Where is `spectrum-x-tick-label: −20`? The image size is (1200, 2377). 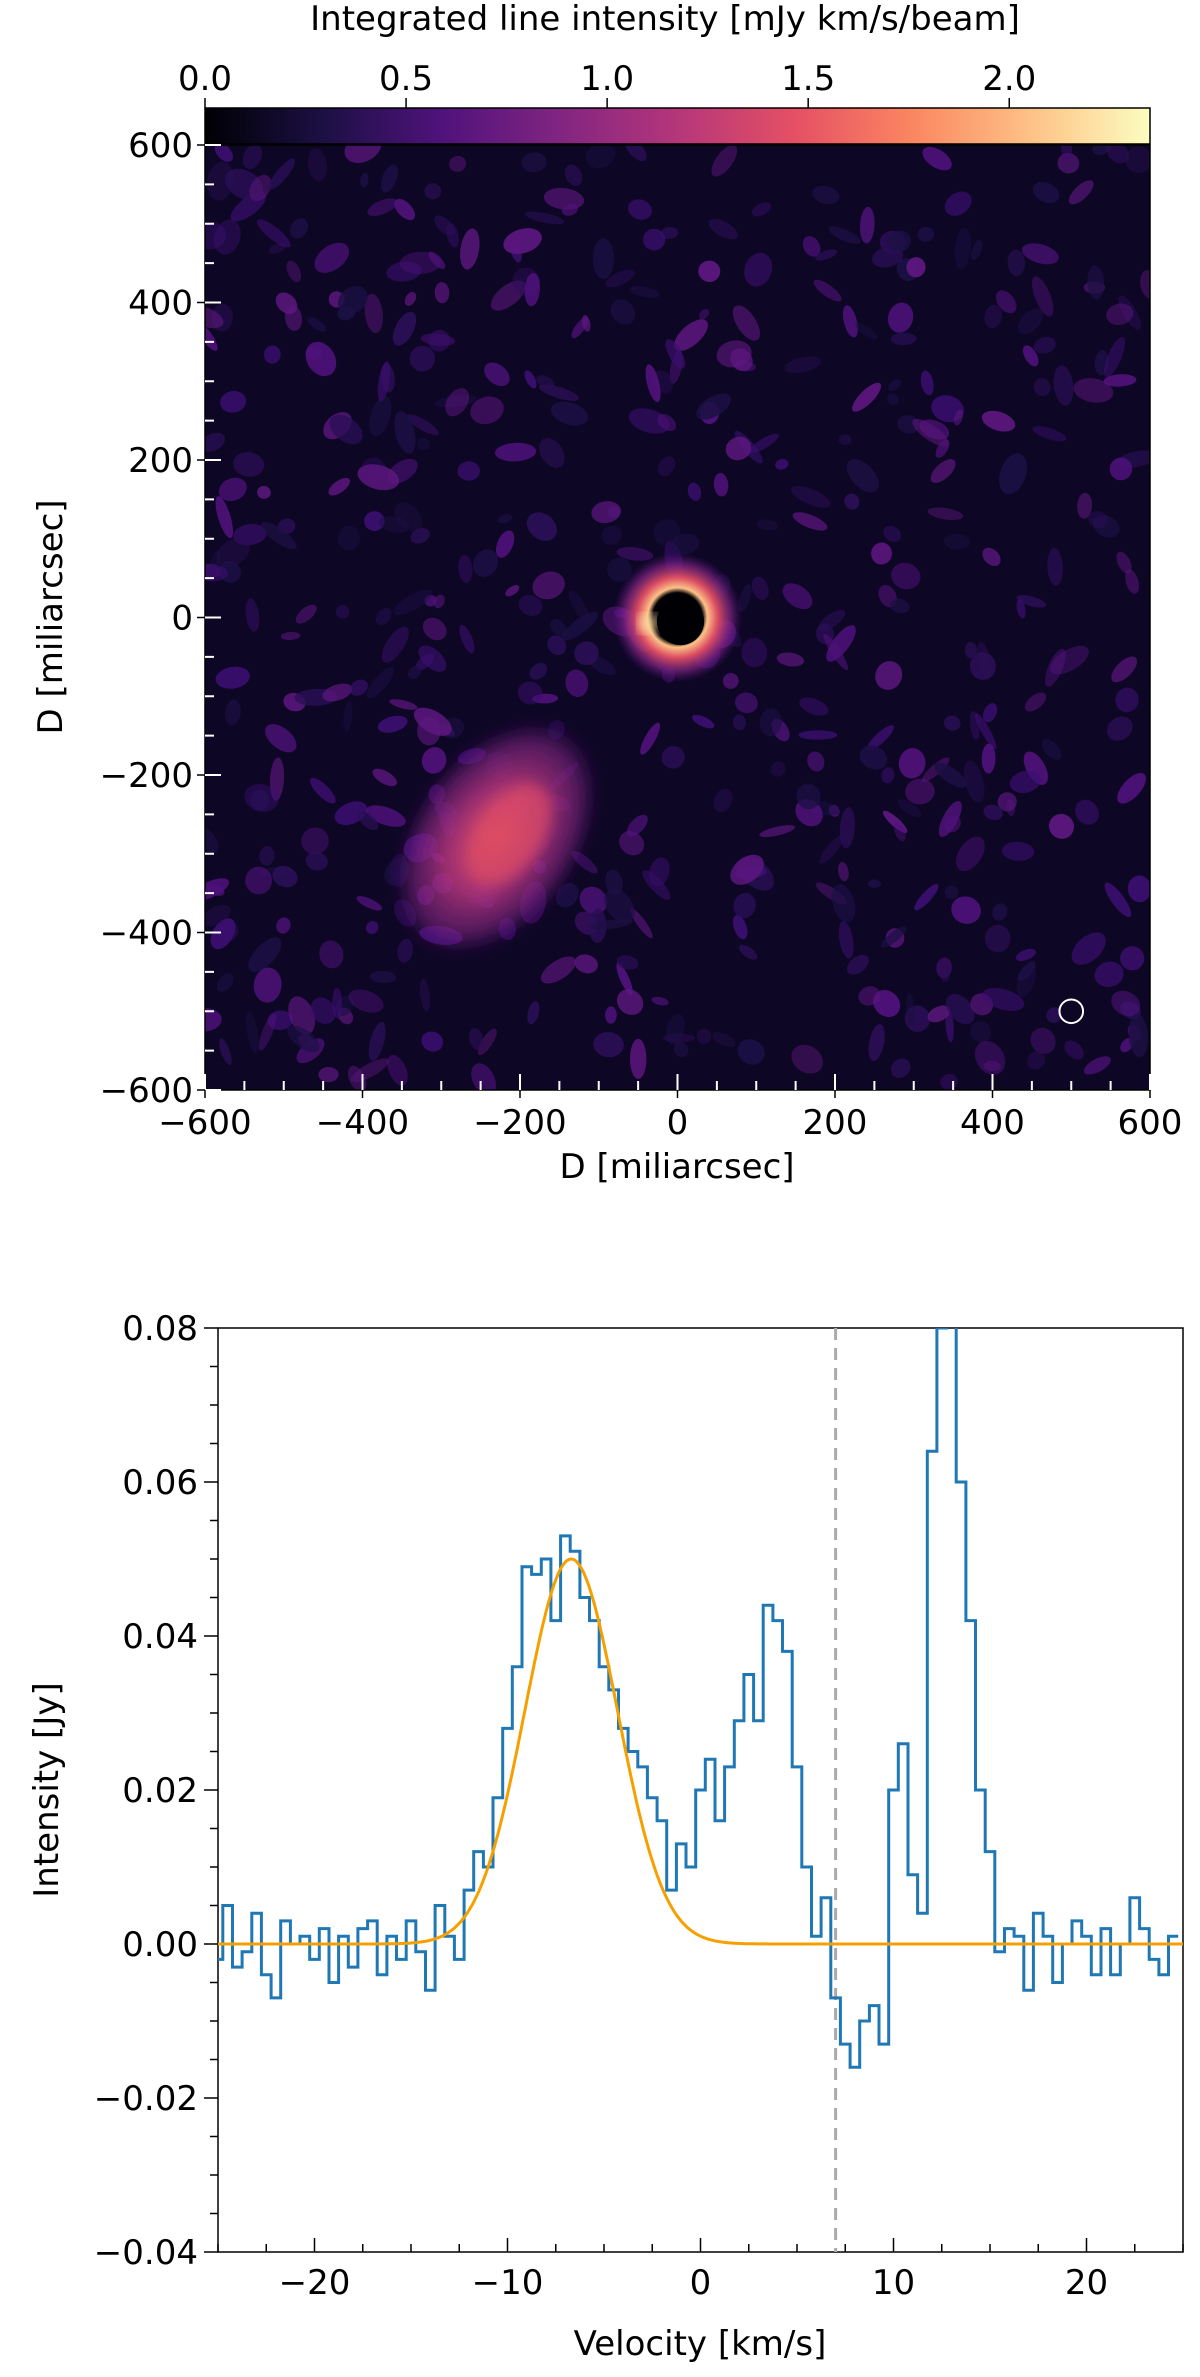
spectrum-x-tick-label: −20 is located at coordinates (315, 2283).